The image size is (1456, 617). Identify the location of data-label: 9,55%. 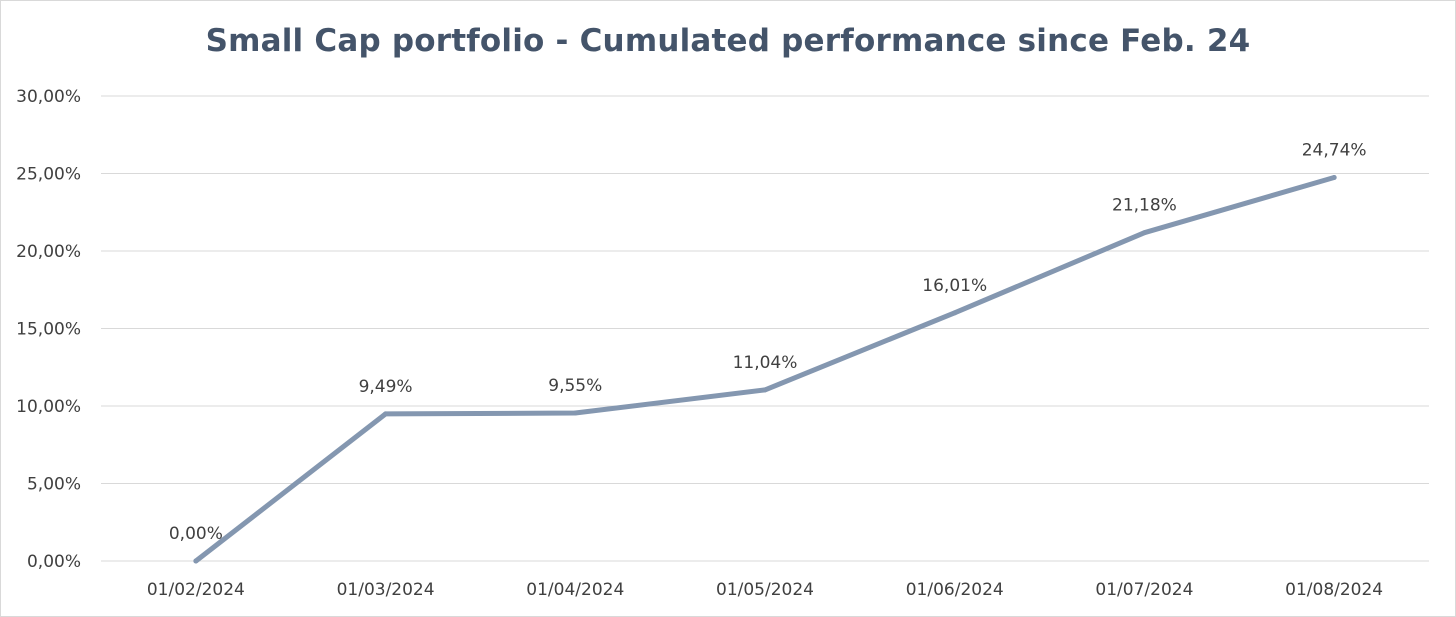
(575, 386).